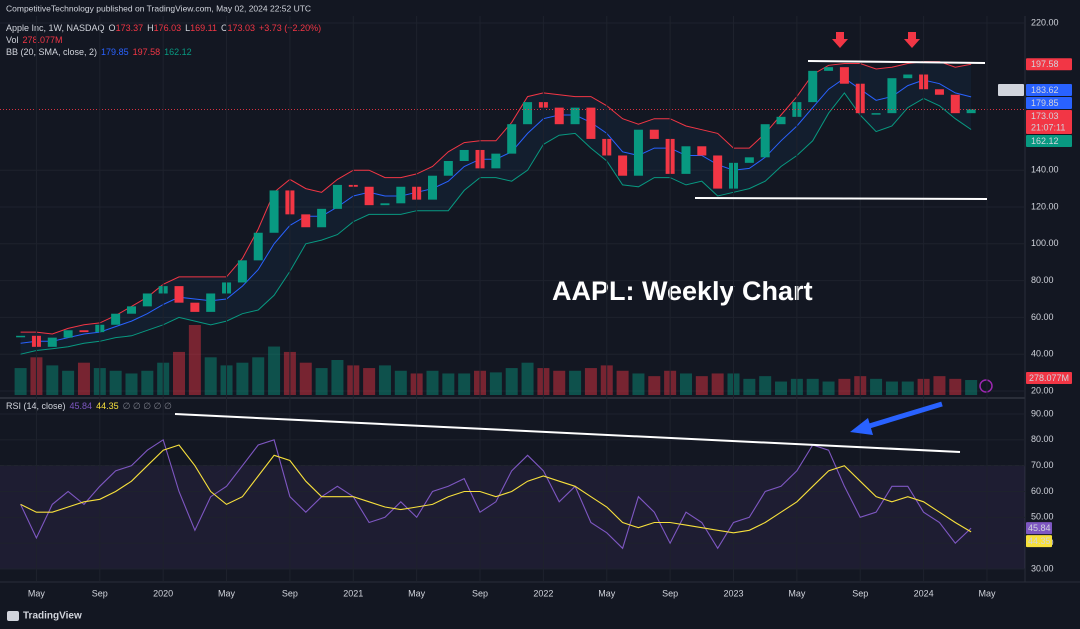 This screenshot has height=629, width=1080. I want to click on volume-value: 278.077M, so click(43, 40).